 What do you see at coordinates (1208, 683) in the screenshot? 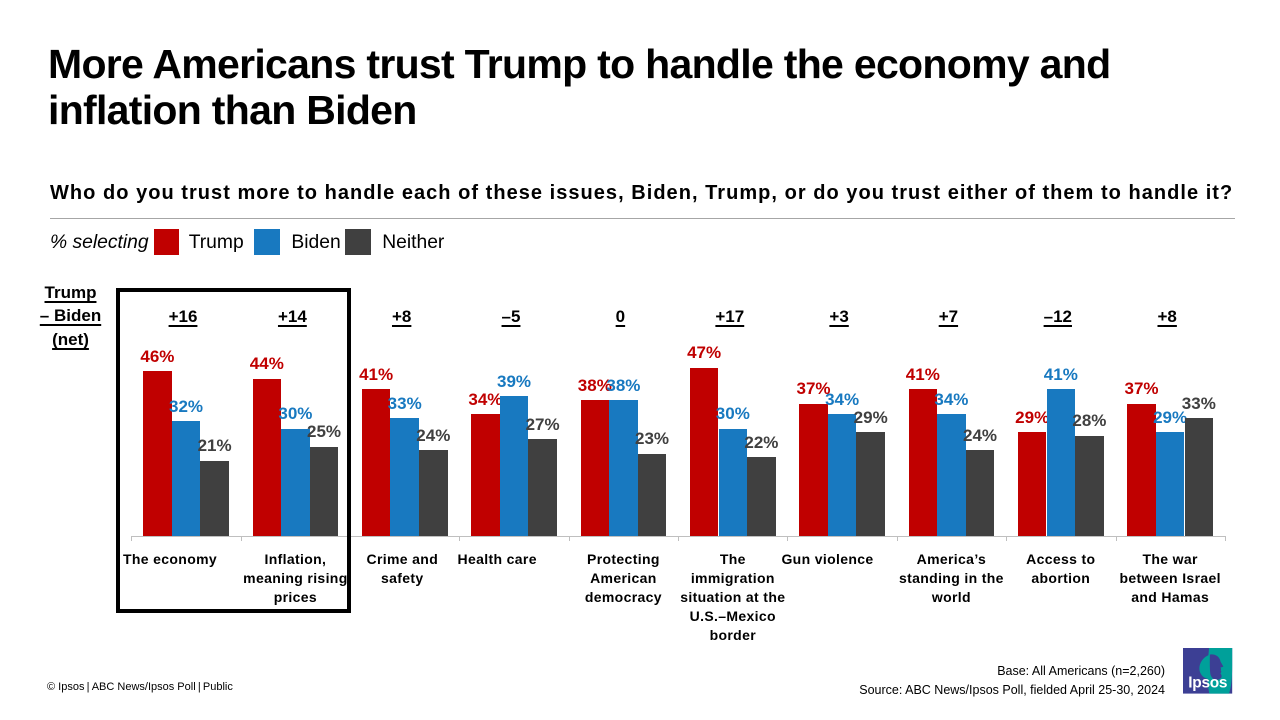
I see `svg-text: Ipsos` at bounding box center [1208, 683].